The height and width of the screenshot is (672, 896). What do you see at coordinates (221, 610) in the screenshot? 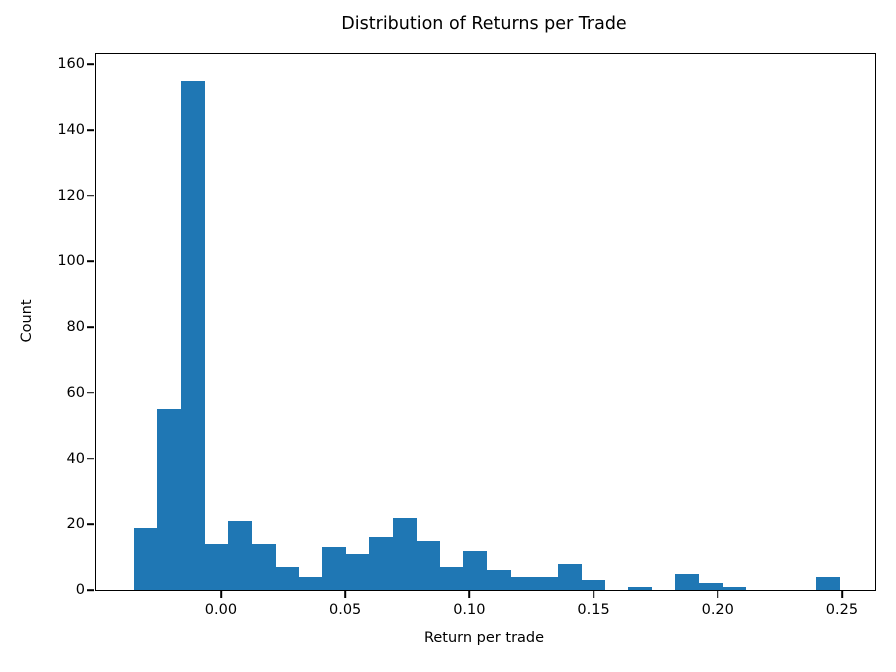
I see `x-tick-label: 0.00` at bounding box center [221, 610].